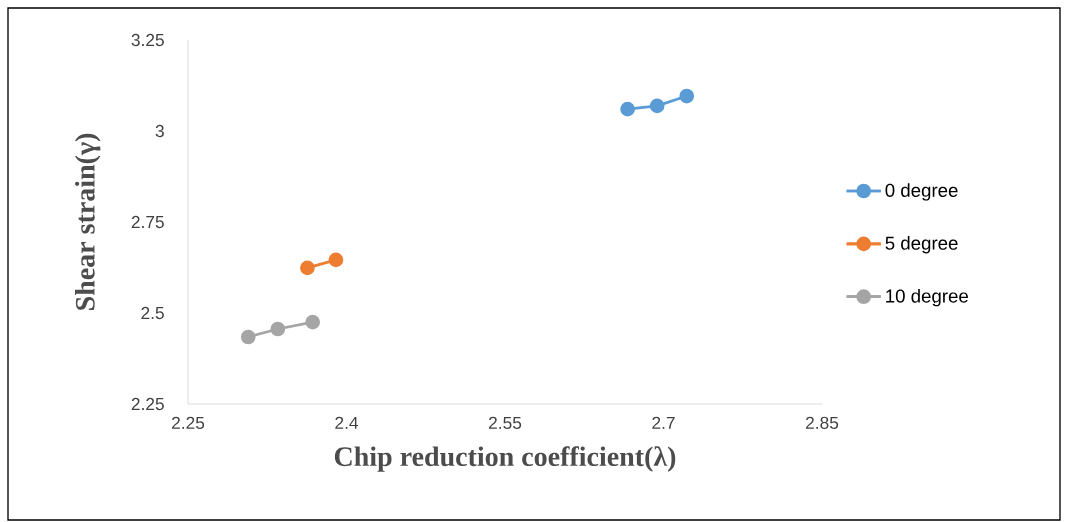 The width and height of the screenshot is (1067, 522). I want to click on legend-label: 0 degree, so click(921, 192).